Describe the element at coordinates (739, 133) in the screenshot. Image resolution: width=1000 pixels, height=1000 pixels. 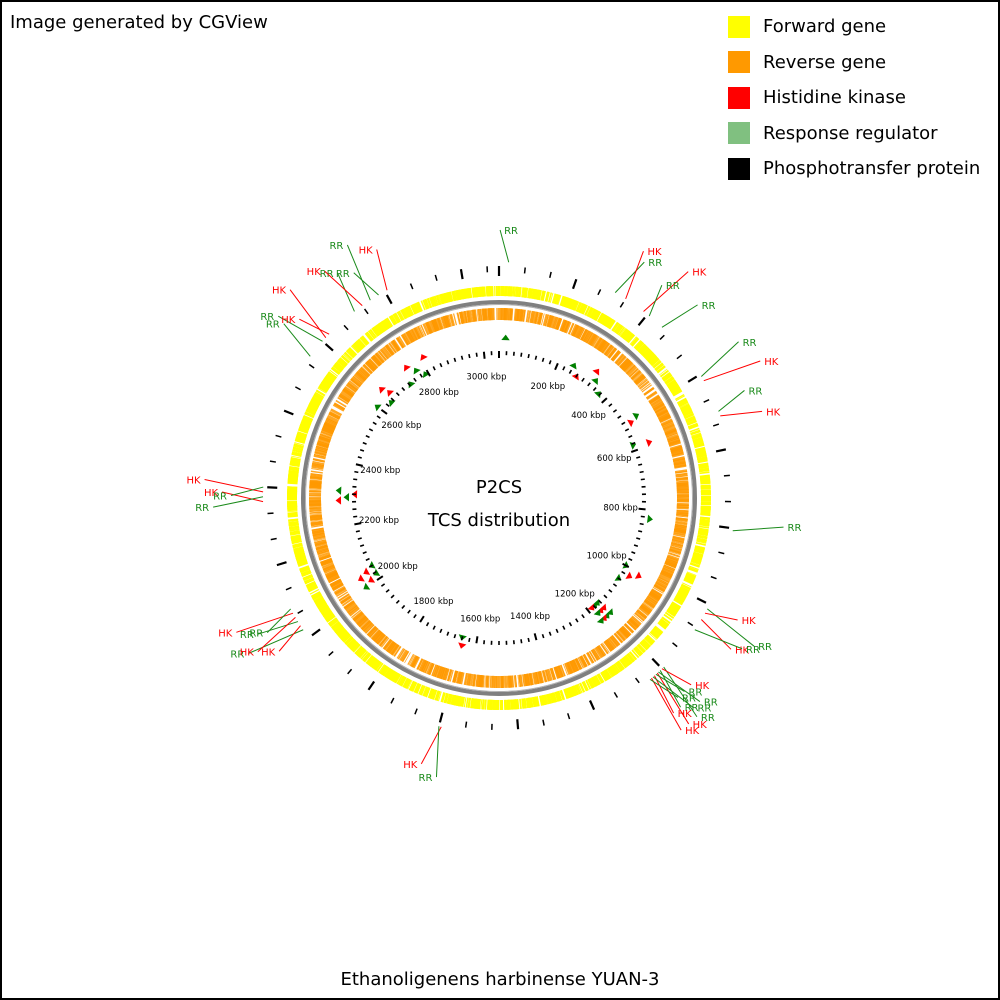
I see `legend-swatch-rr` at that location.